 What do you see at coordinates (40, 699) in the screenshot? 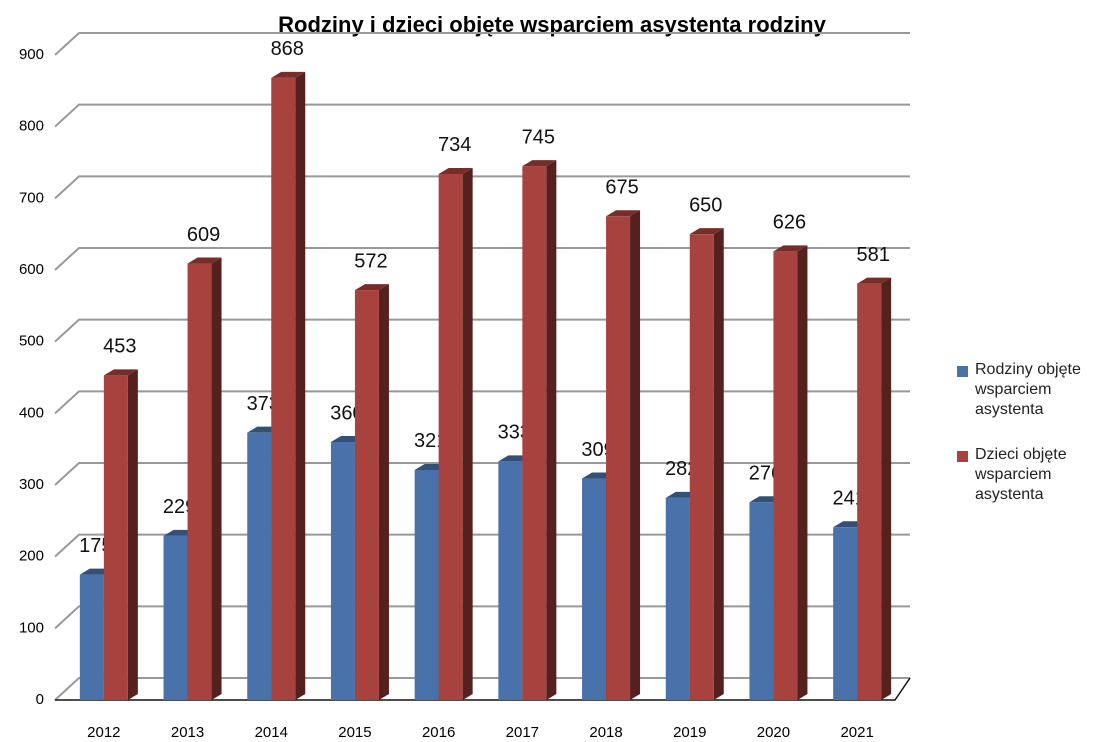
I see `y-tick-label: 0` at bounding box center [40, 699].